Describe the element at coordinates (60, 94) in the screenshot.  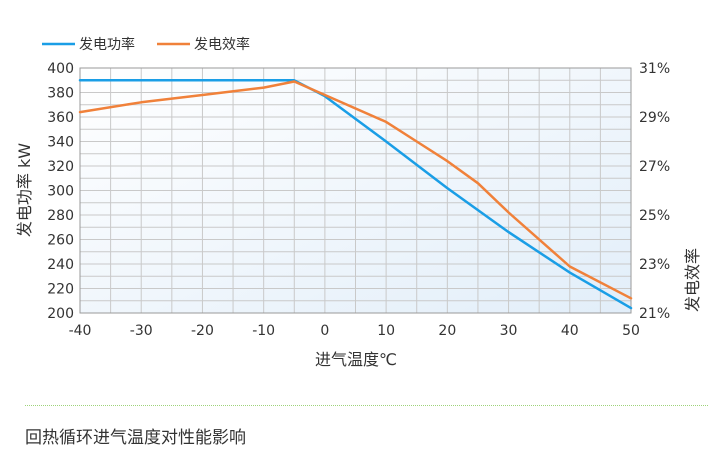
I see `y-left-tick-label: 380` at that location.